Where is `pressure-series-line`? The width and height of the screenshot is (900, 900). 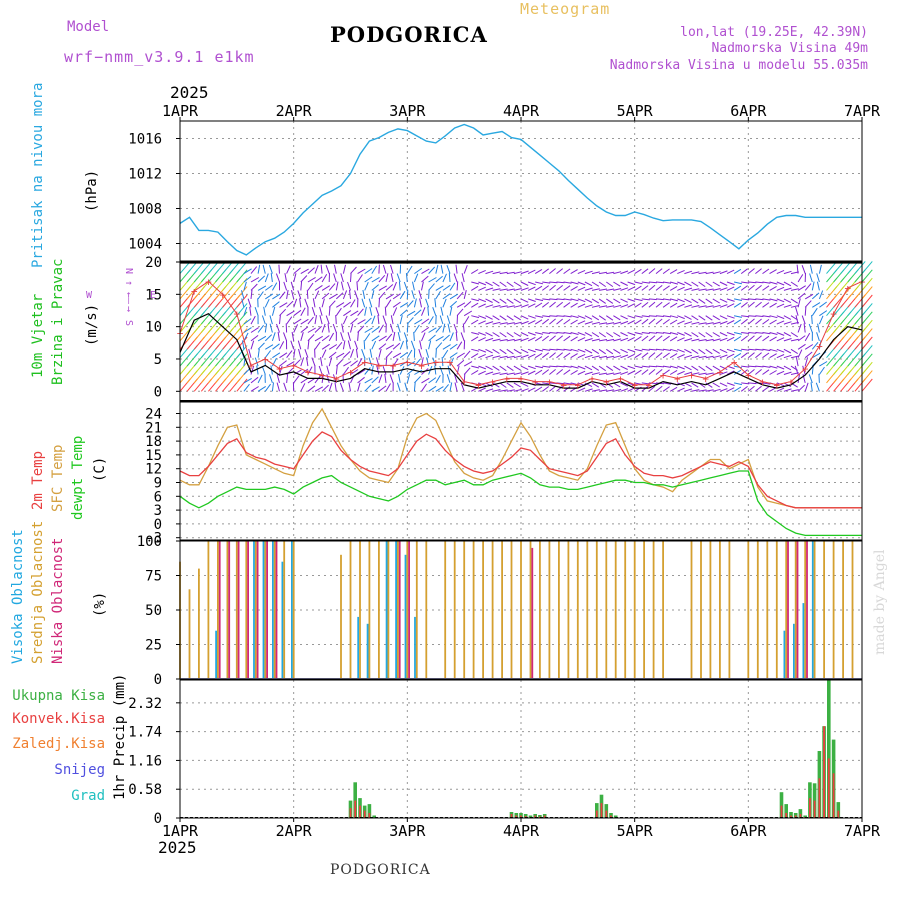 pressure-series-line is located at coordinates (520, 189).